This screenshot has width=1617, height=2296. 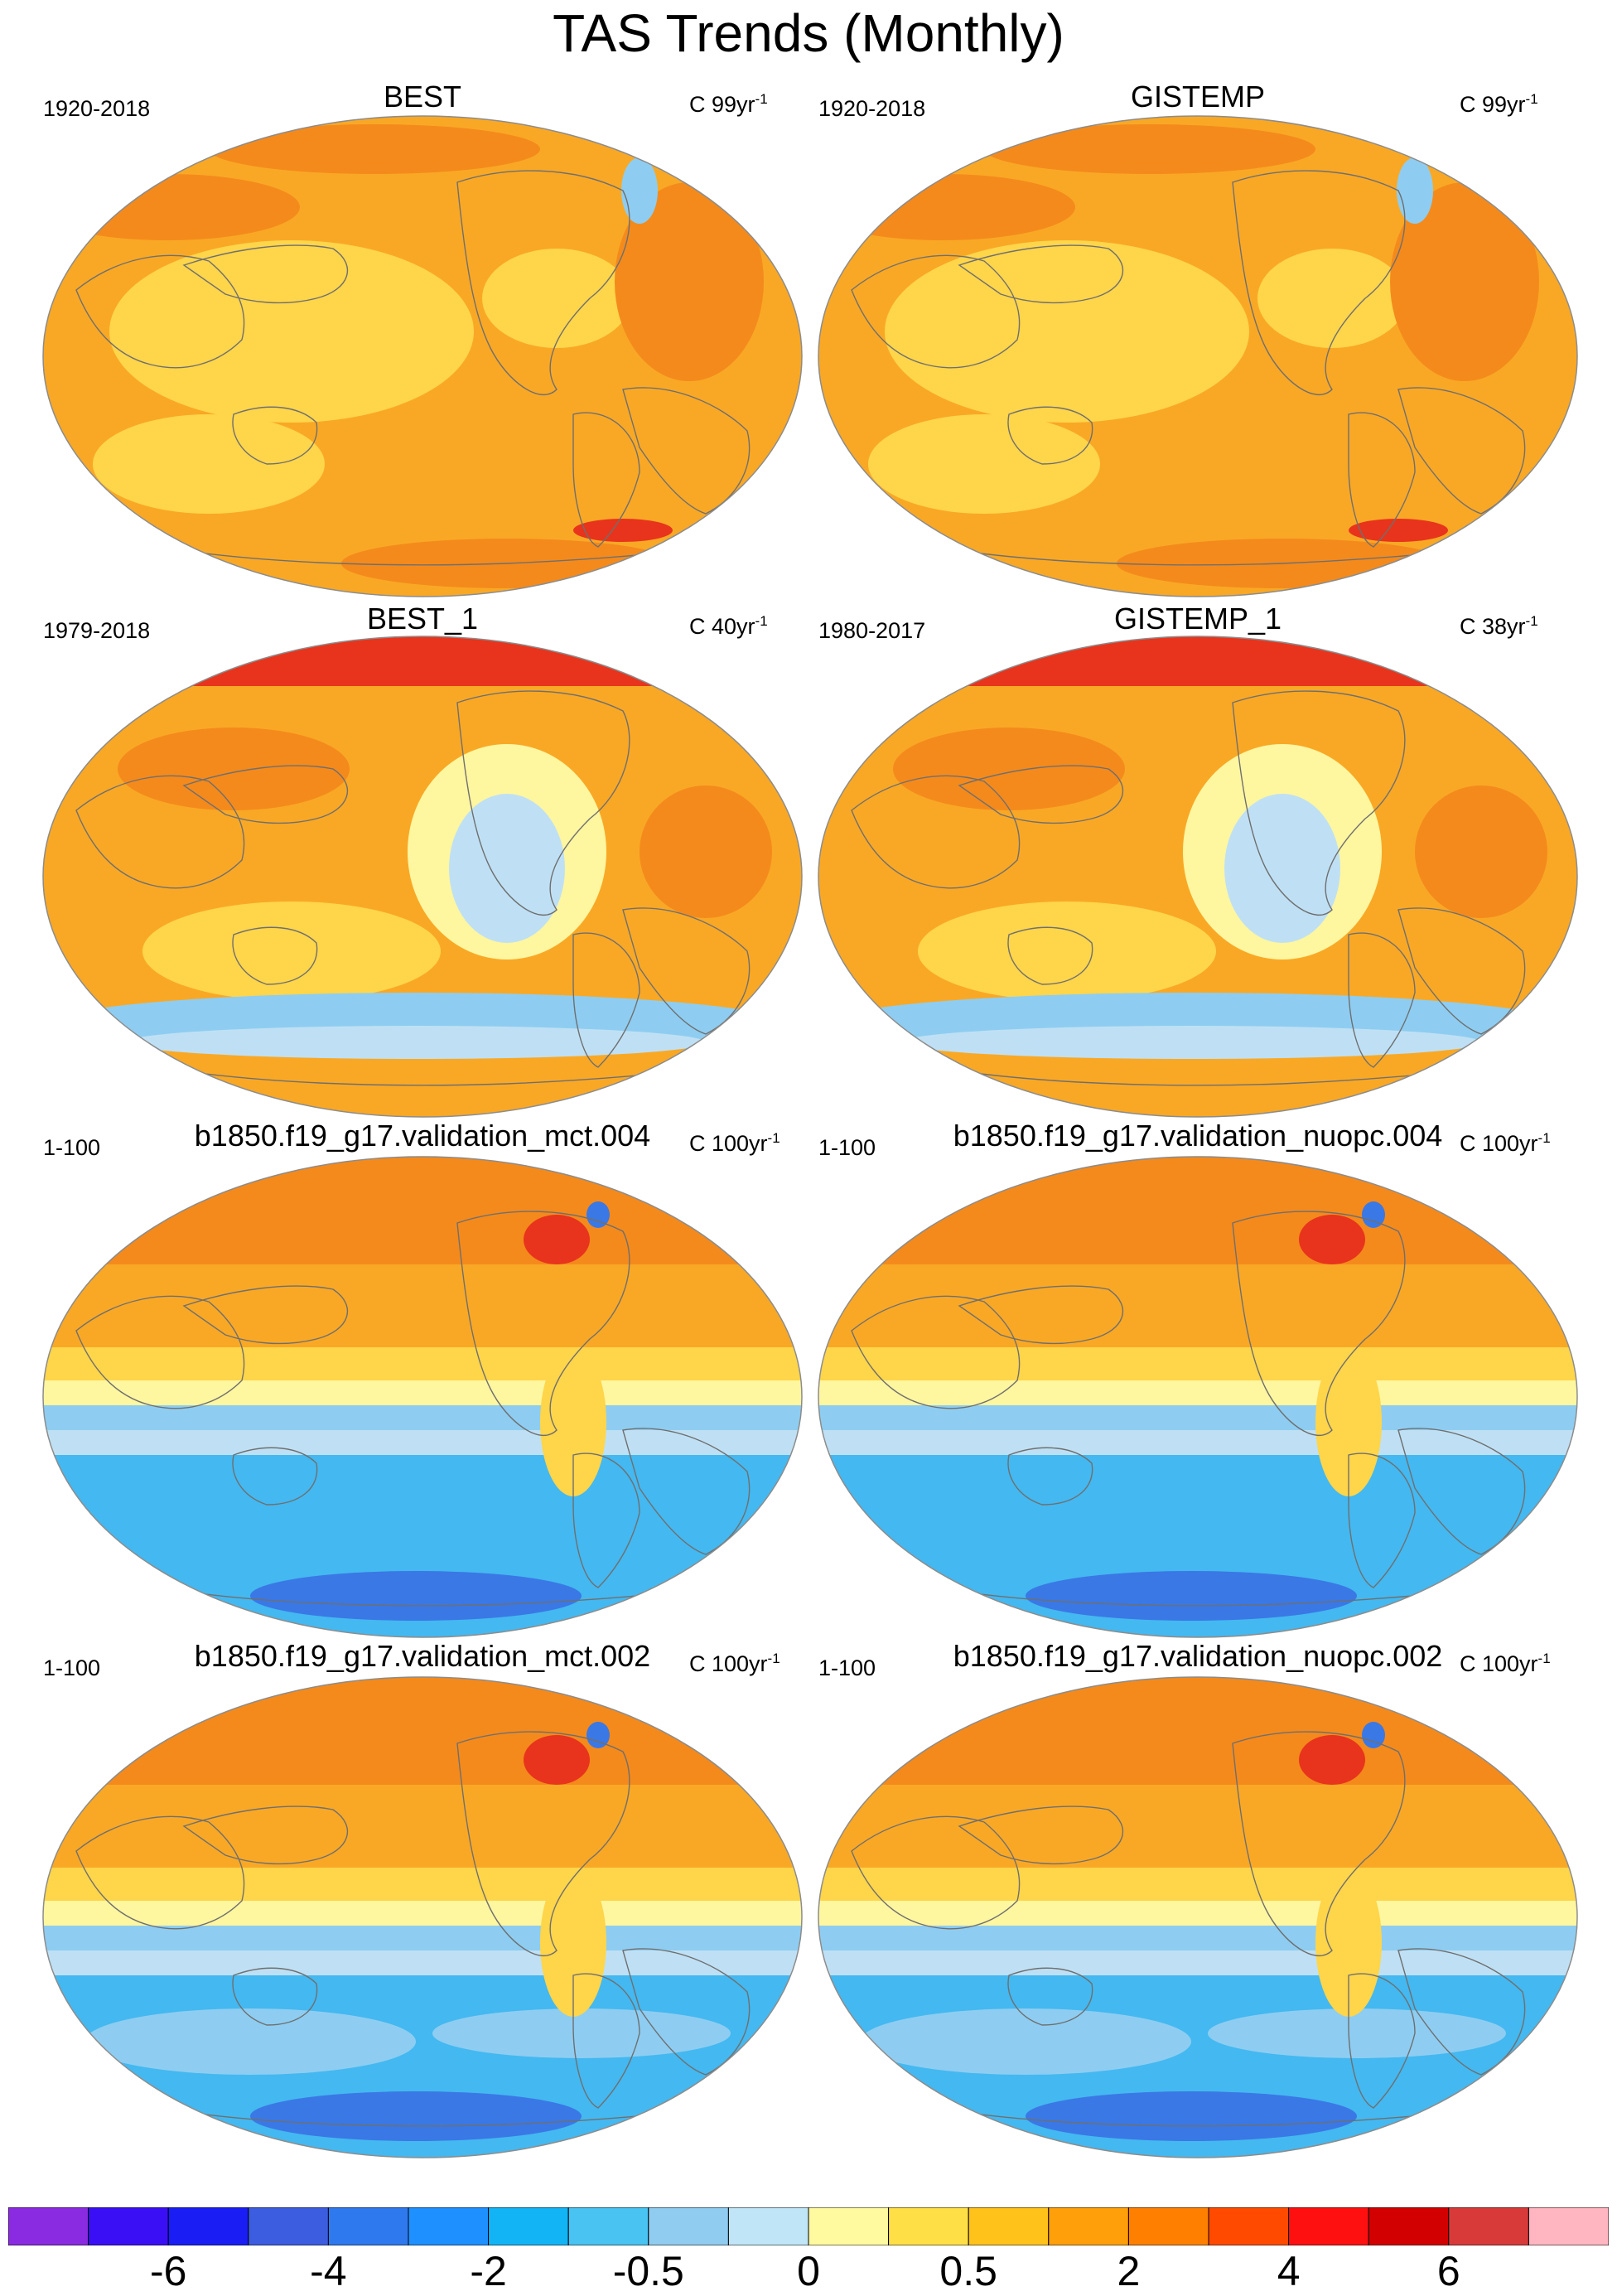 What do you see at coordinates (1289, 2271) in the screenshot?
I see `colorbar-label: 4` at bounding box center [1289, 2271].